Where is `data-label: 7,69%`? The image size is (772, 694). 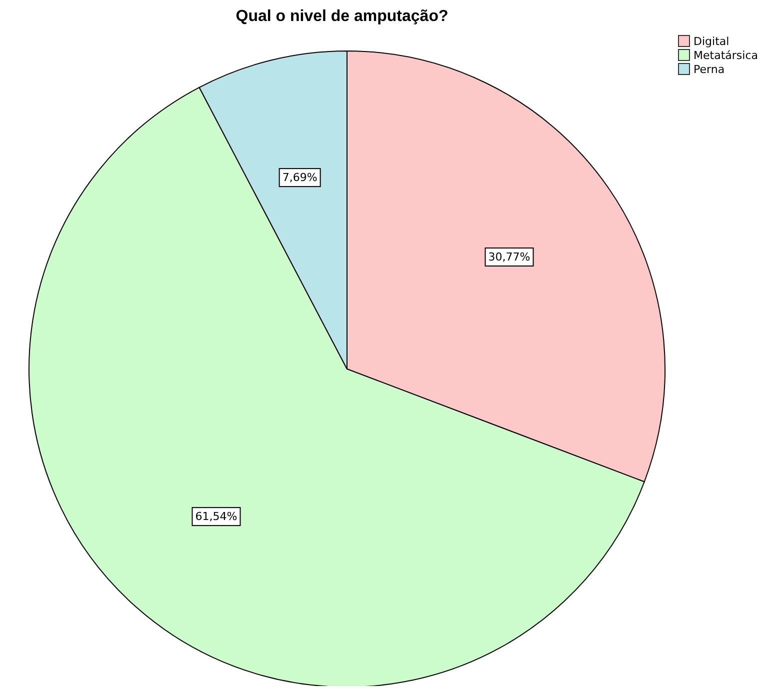
data-label: 7,69% is located at coordinates (300, 177).